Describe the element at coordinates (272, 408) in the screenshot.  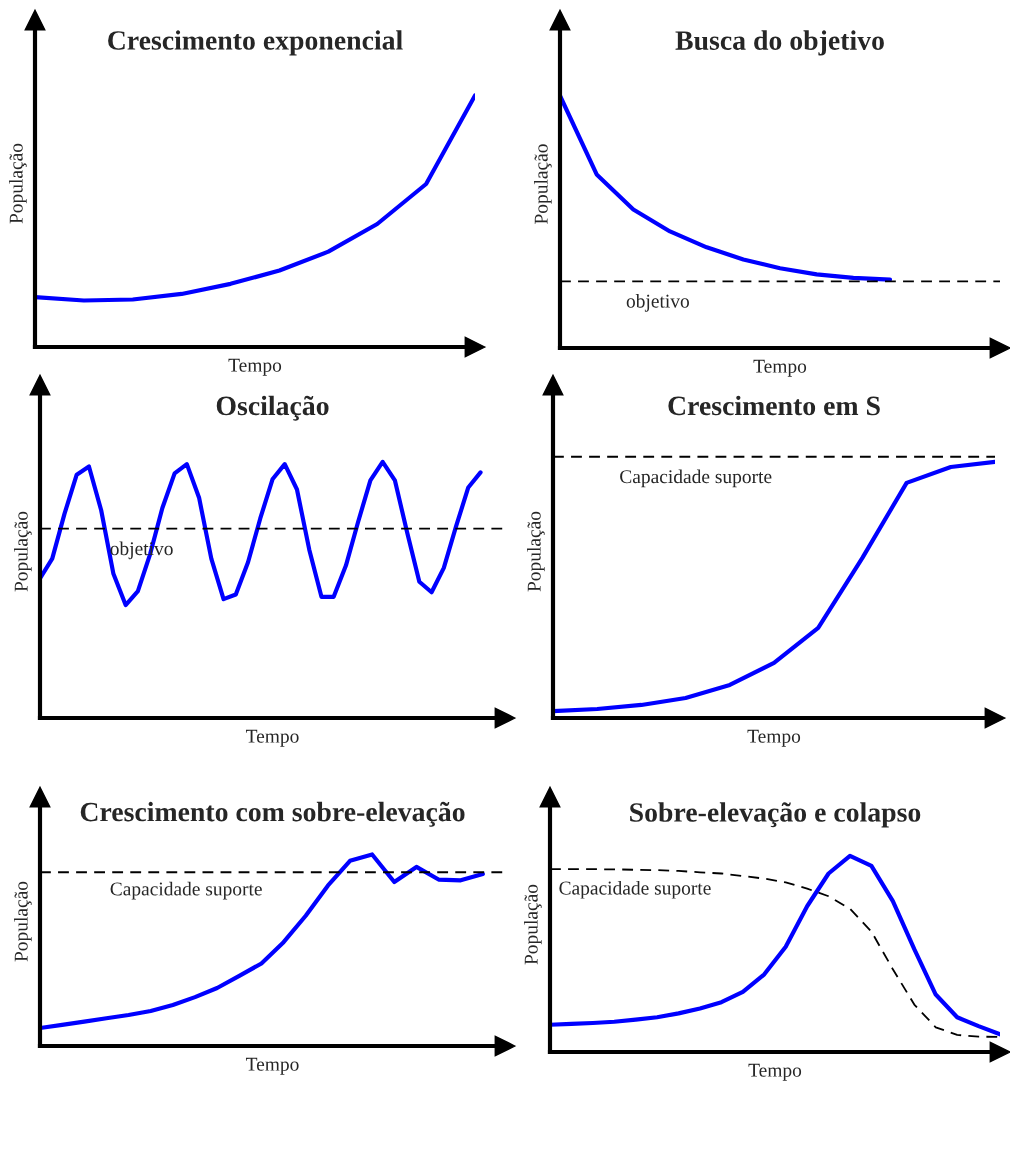
I see `chart-title: Oscilação` at that location.